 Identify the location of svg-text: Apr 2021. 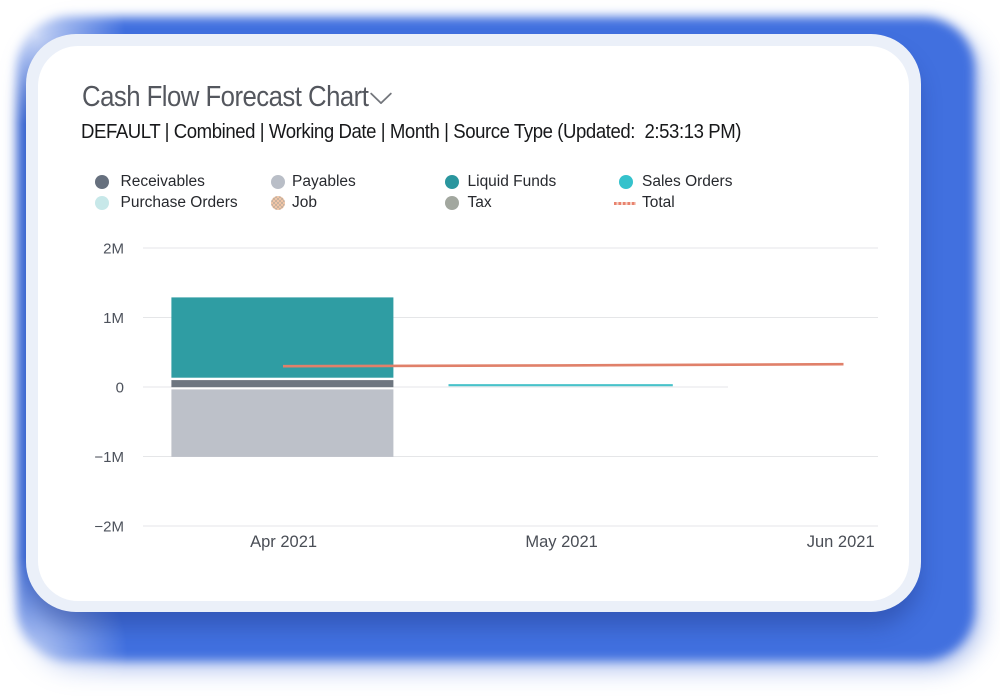
(283, 542).